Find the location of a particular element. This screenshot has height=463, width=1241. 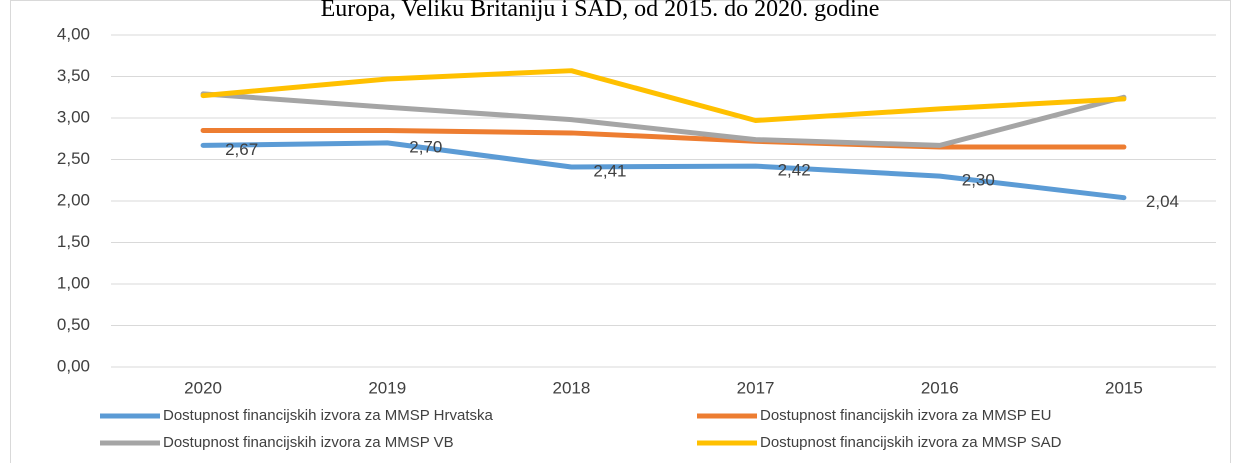

data-label: 2,30 is located at coordinates (978, 180).